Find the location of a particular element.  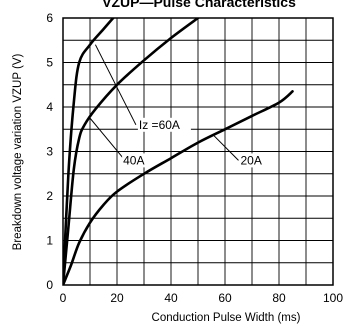

x-tick-label: 0 is located at coordinates (63, 298).